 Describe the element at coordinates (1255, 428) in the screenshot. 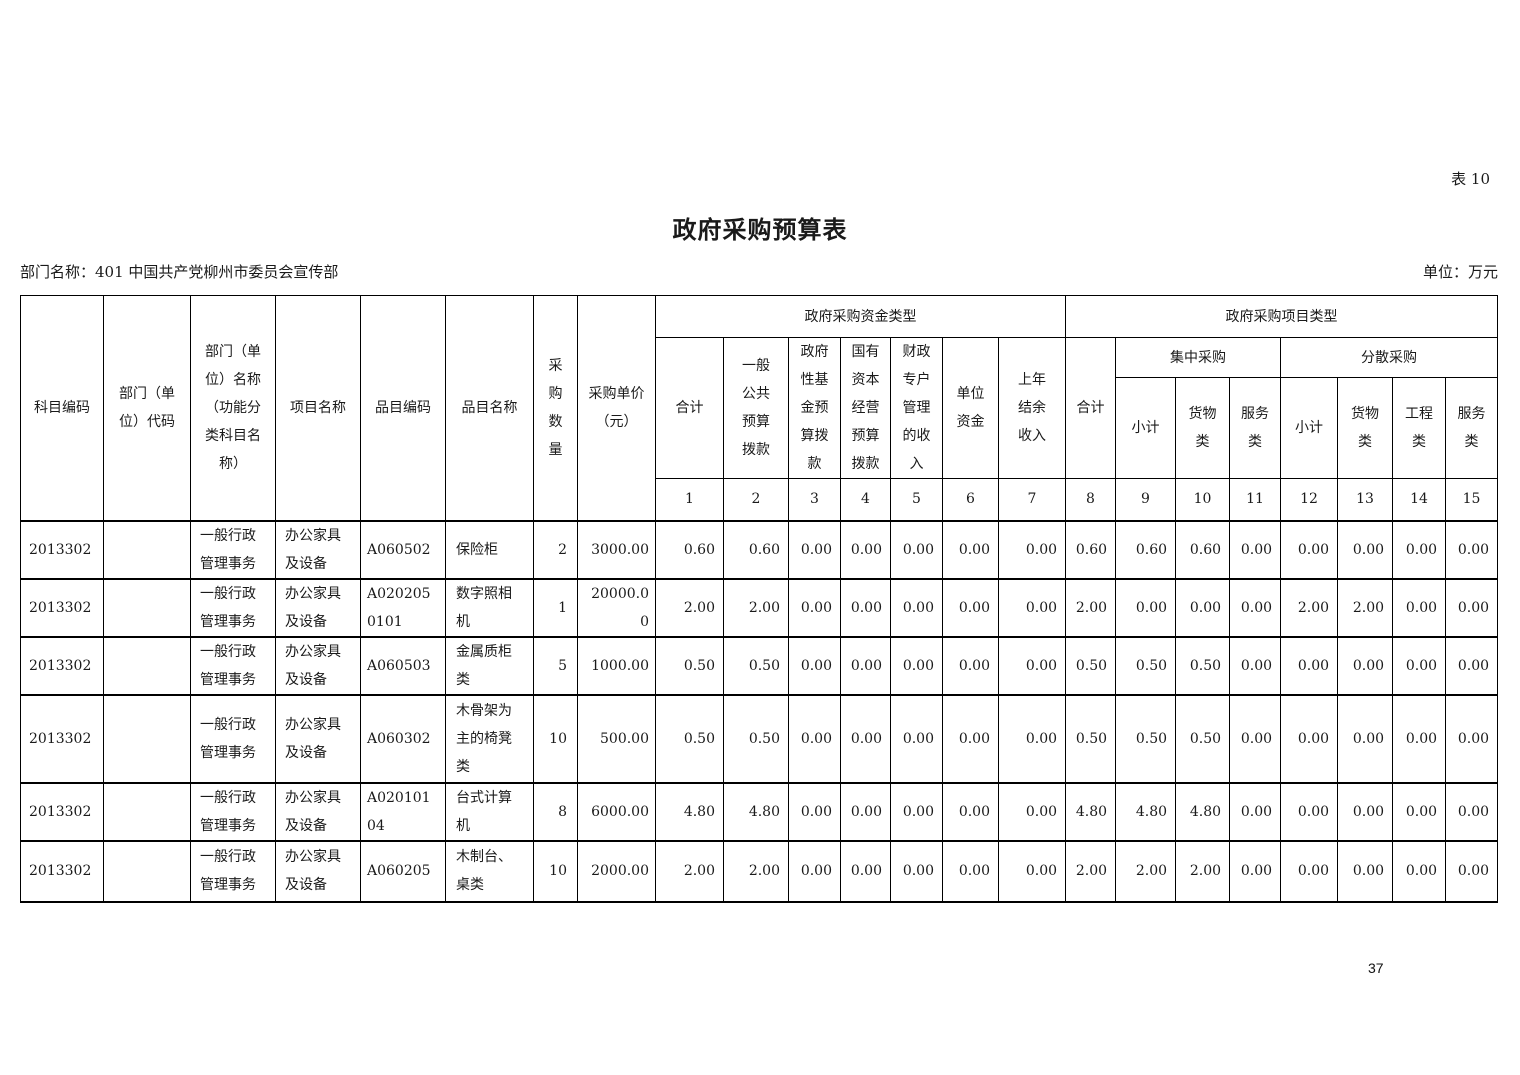

I see `col-header-centralized-services: 服务类` at that location.